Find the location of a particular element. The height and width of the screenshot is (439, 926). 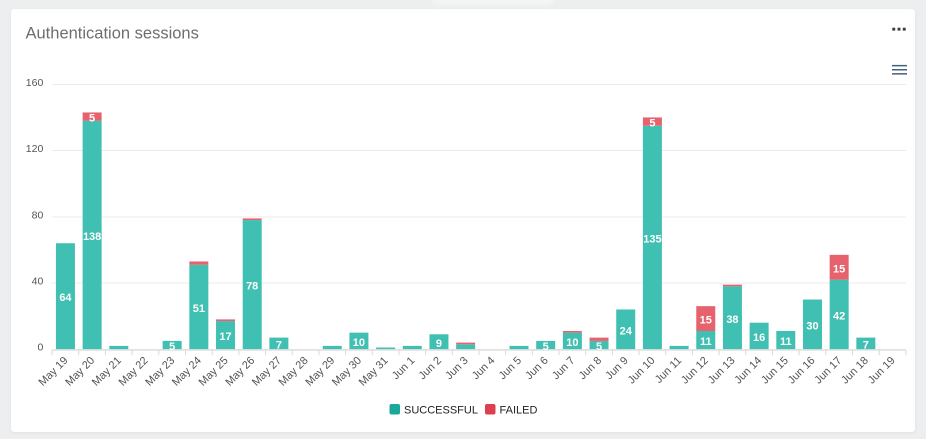

svg-text: Jun 19 is located at coordinates (882, 371).